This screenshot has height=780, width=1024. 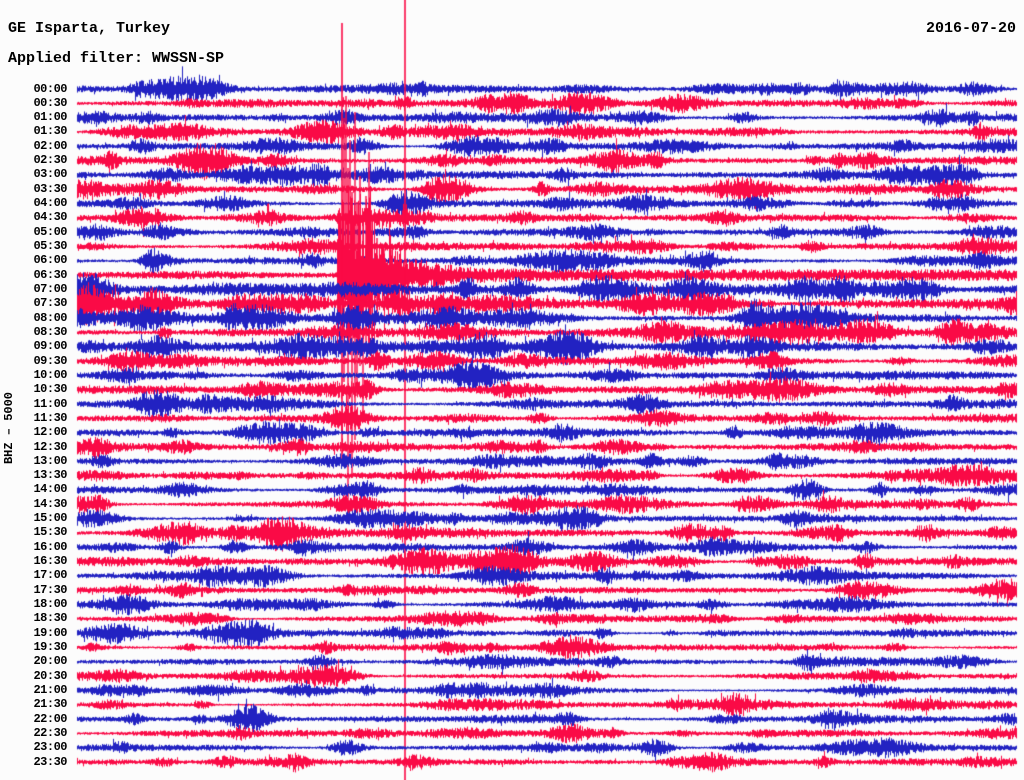 What do you see at coordinates (50, 188) in the screenshot?
I see `time-label-0330: 03:30` at bounding box center [50, 188].